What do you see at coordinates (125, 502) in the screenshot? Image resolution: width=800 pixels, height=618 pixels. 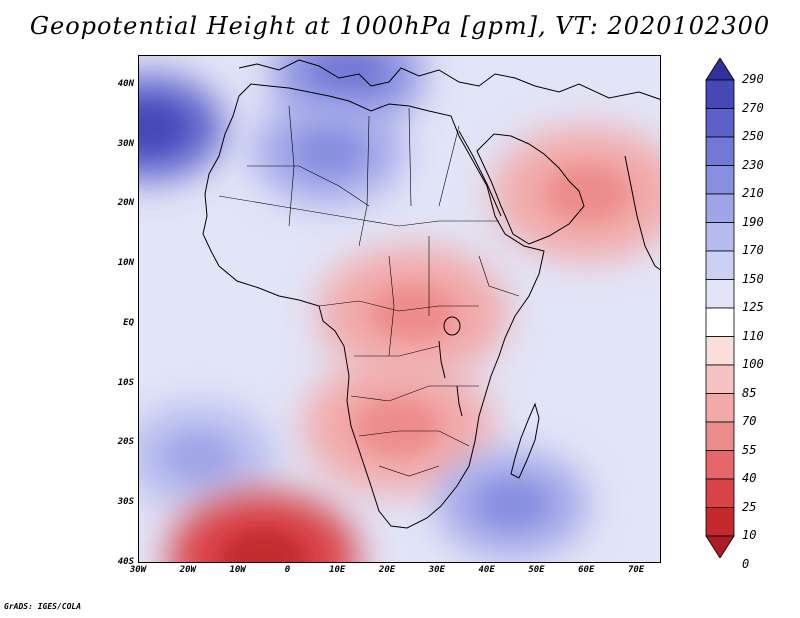 I see `lat-tick-label: 30S` at bounding box center [125, 502].